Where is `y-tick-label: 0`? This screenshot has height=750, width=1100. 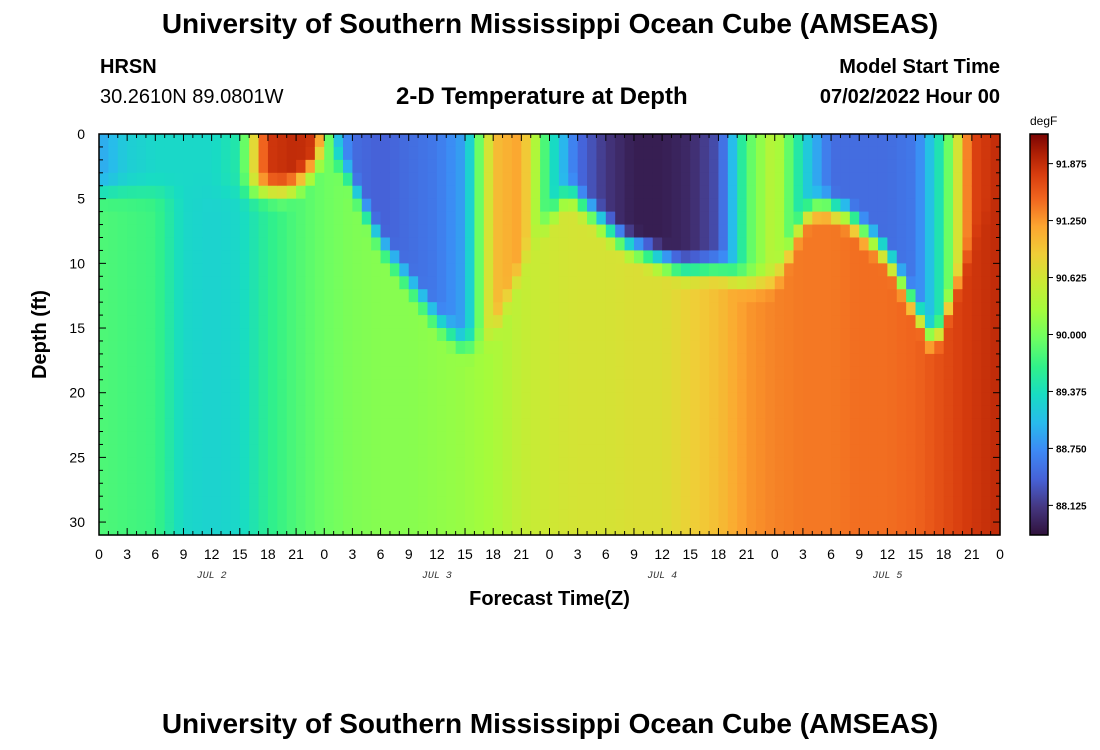
y-tick-label: 0 is located at coordinates (81, 134).